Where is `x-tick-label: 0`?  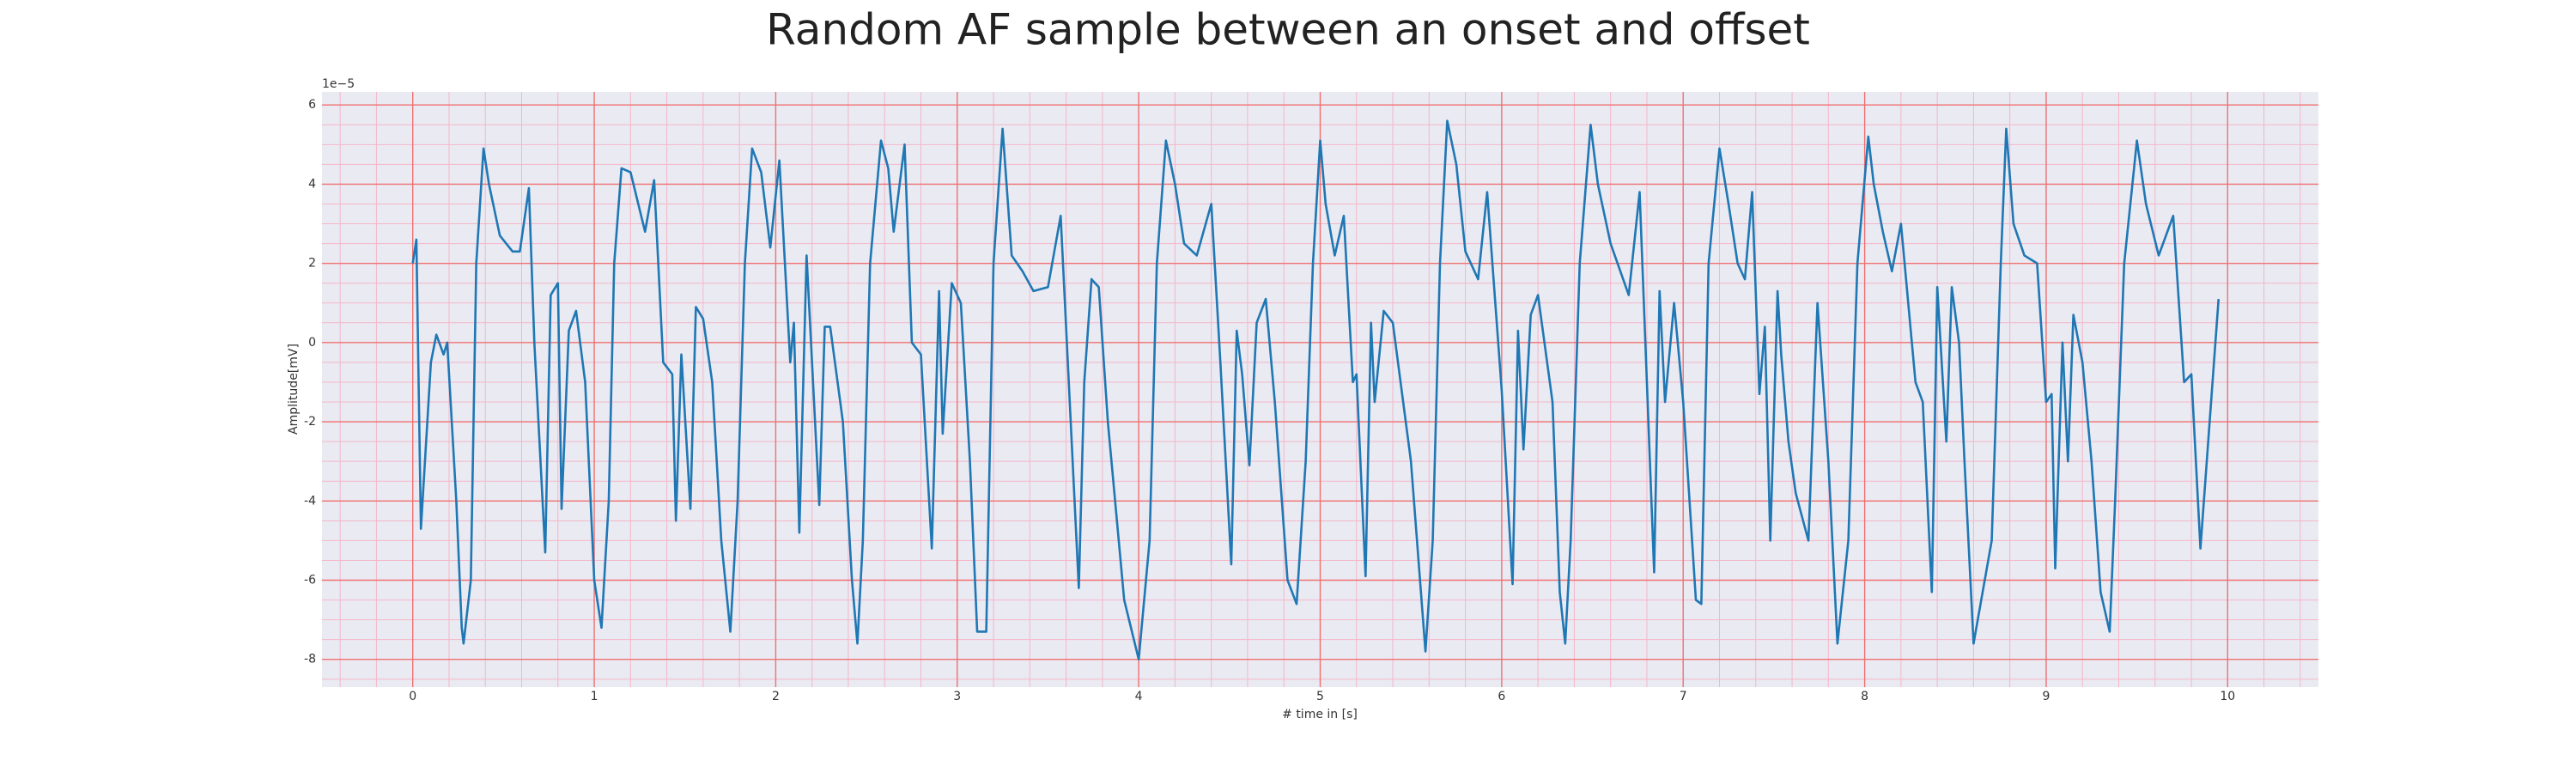
x-tick-label: 0 is located at coordinates (412, 696).